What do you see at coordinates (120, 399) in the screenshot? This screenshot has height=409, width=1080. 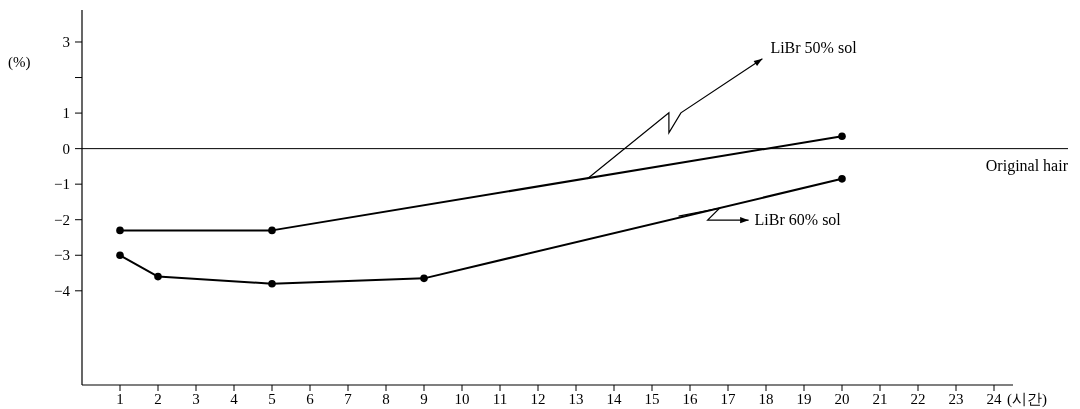 I see `x-tick-label: 1` at bounding box center [120, 399].